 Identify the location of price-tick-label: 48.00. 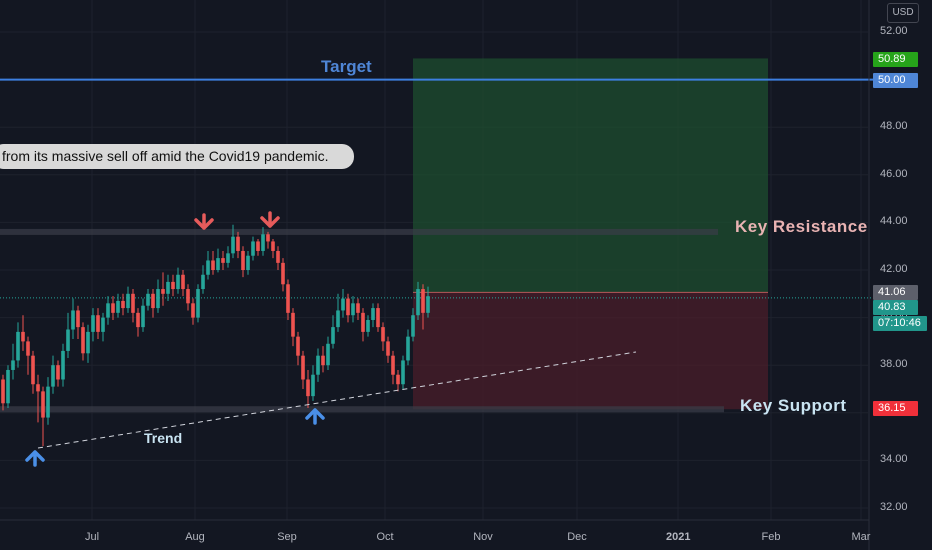
(894, 126).